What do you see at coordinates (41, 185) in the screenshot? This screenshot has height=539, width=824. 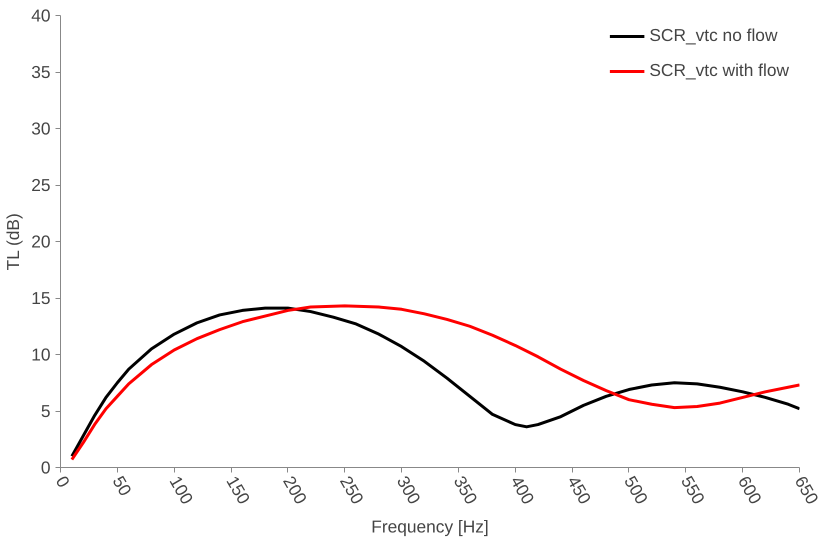 I see `y-tick-label: 25` at bounding box center [41, 185].